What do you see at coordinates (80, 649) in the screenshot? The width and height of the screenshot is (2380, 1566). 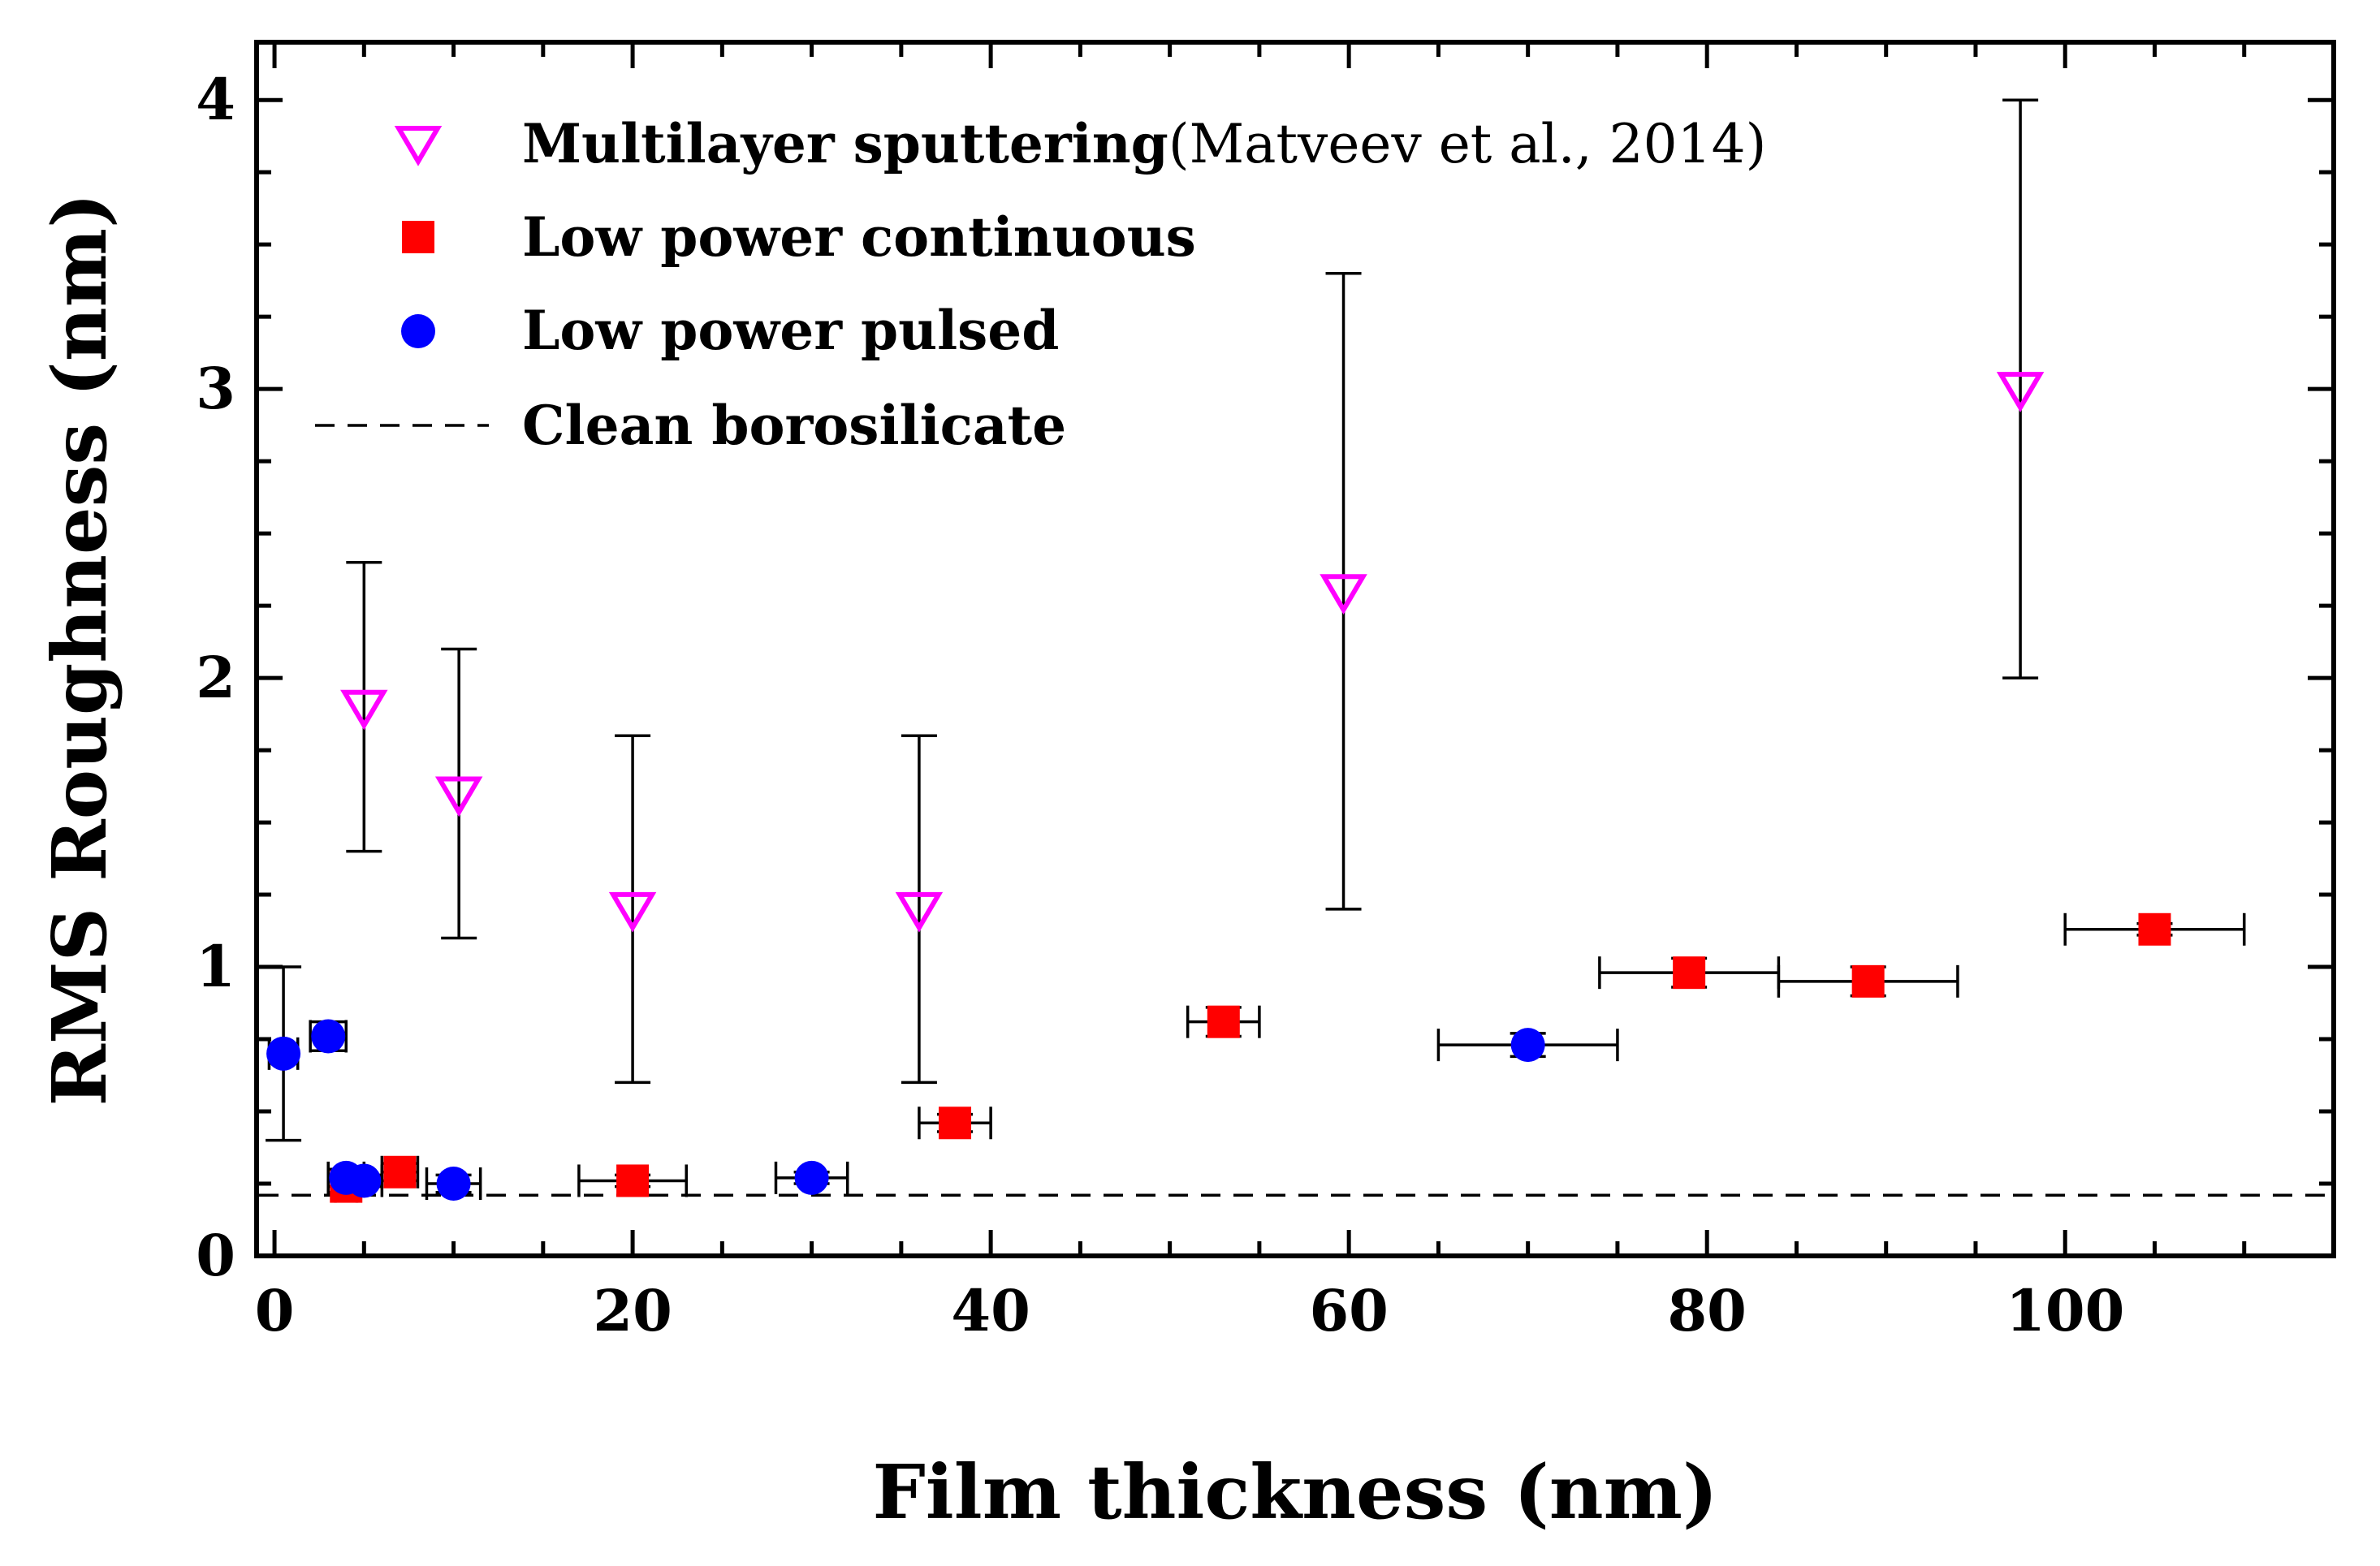 I see `y-axis-title: RMS Roughness (nm)` at bounding box center [80, 649].